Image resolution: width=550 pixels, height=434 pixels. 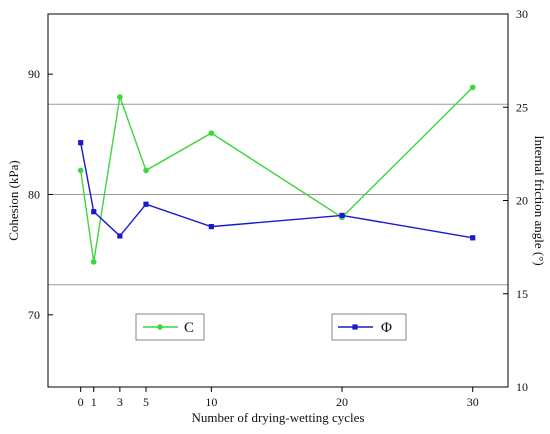 What do you see at coordinates (278, 398) in the screenshot?
I see `x-axis-ticks: 0 1 3 5 10 20 30` at bounding box center [278, 398].